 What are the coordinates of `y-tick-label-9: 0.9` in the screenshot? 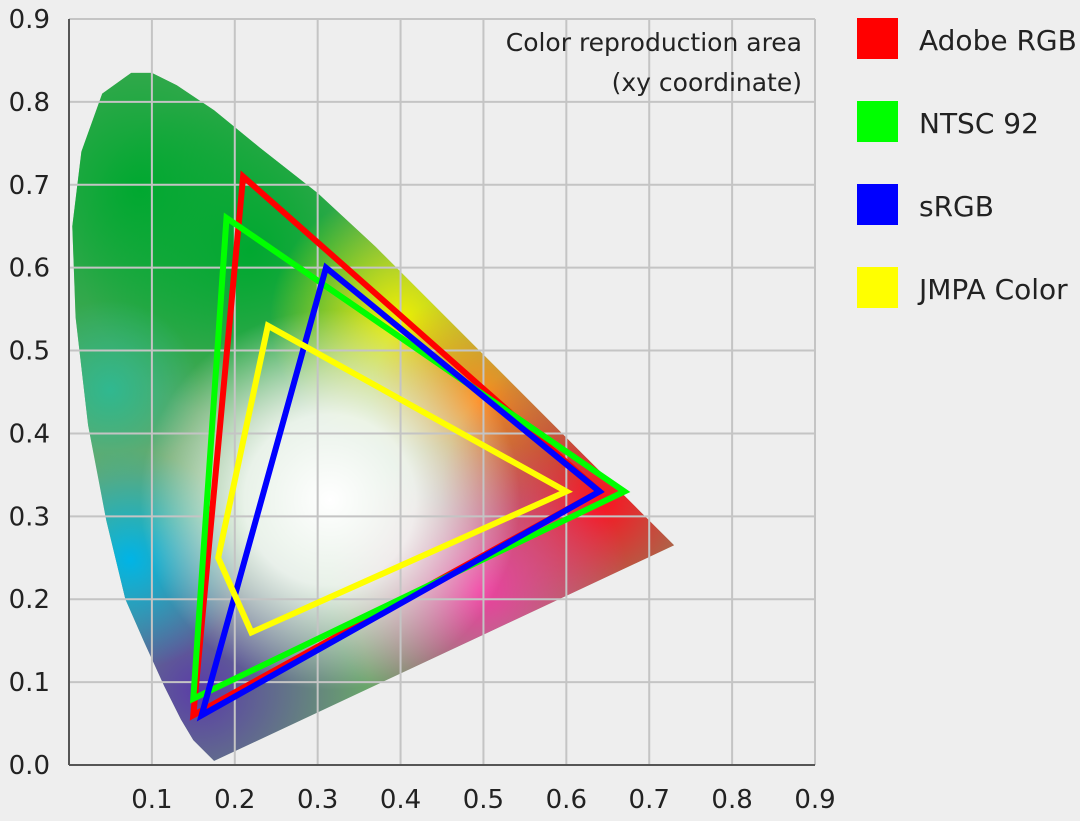 It's located at (29, 20).